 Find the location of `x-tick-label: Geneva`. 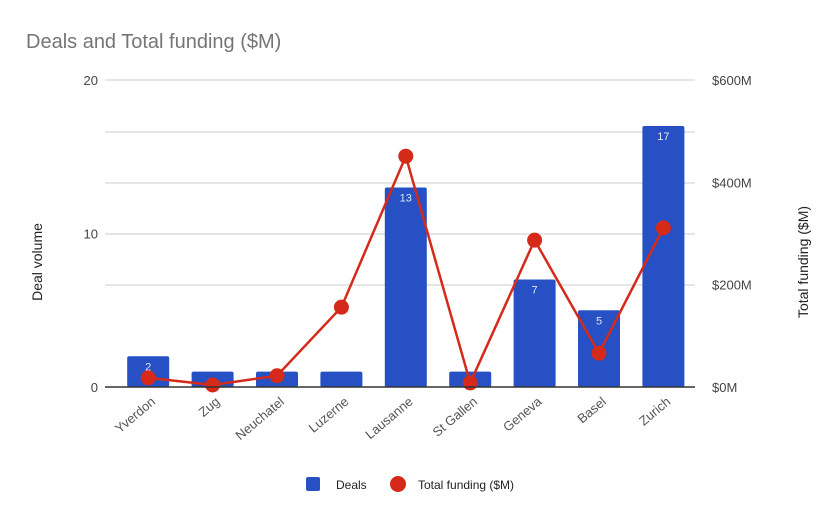

x-tick-label: Geneva is located at coordinates (522, 413).